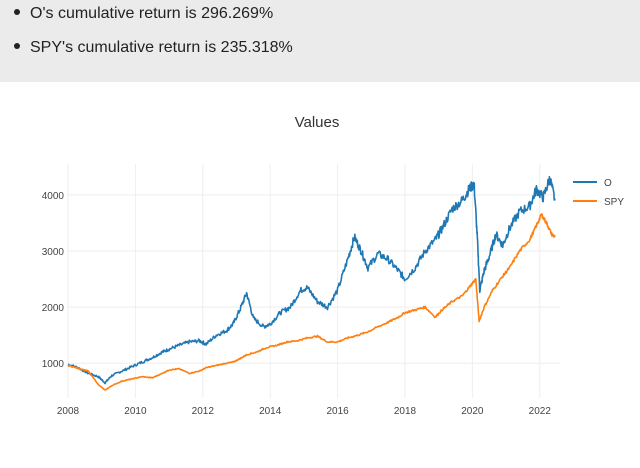 The width and height of the screenshot is (640, 468). Describe the element at coordinates (152, 13) in the screenshot. I see `summary-text-o: O's cumulative return is 296.269%` at that location.